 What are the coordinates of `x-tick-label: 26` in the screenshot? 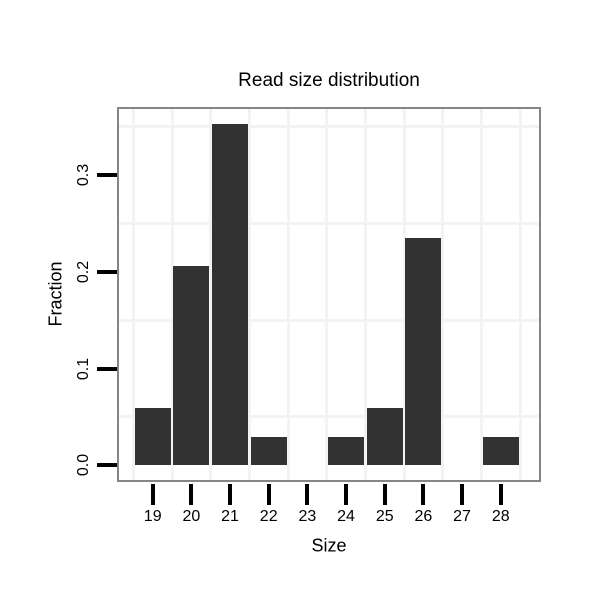 It's located at (423, 516).